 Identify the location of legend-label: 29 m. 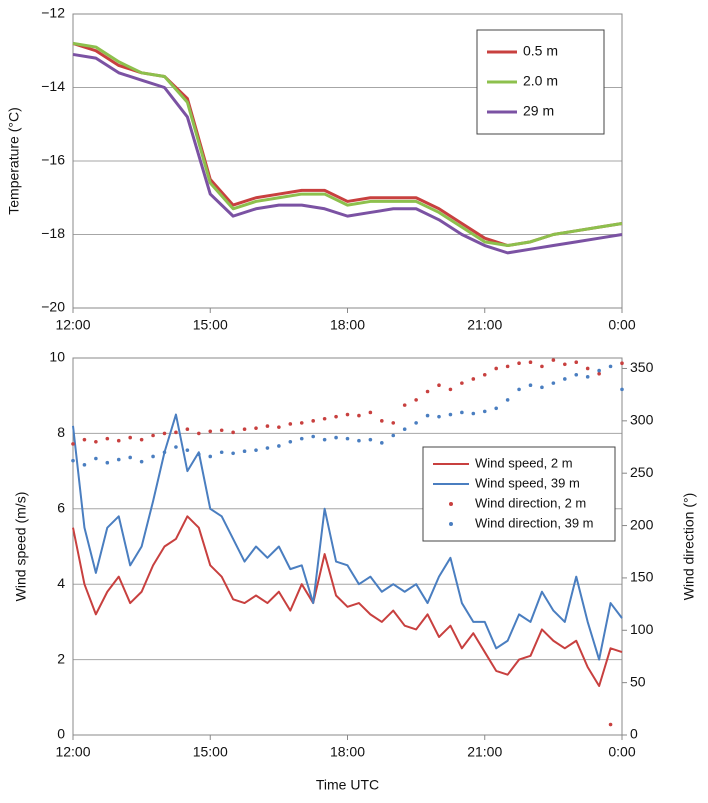
(538, 111).